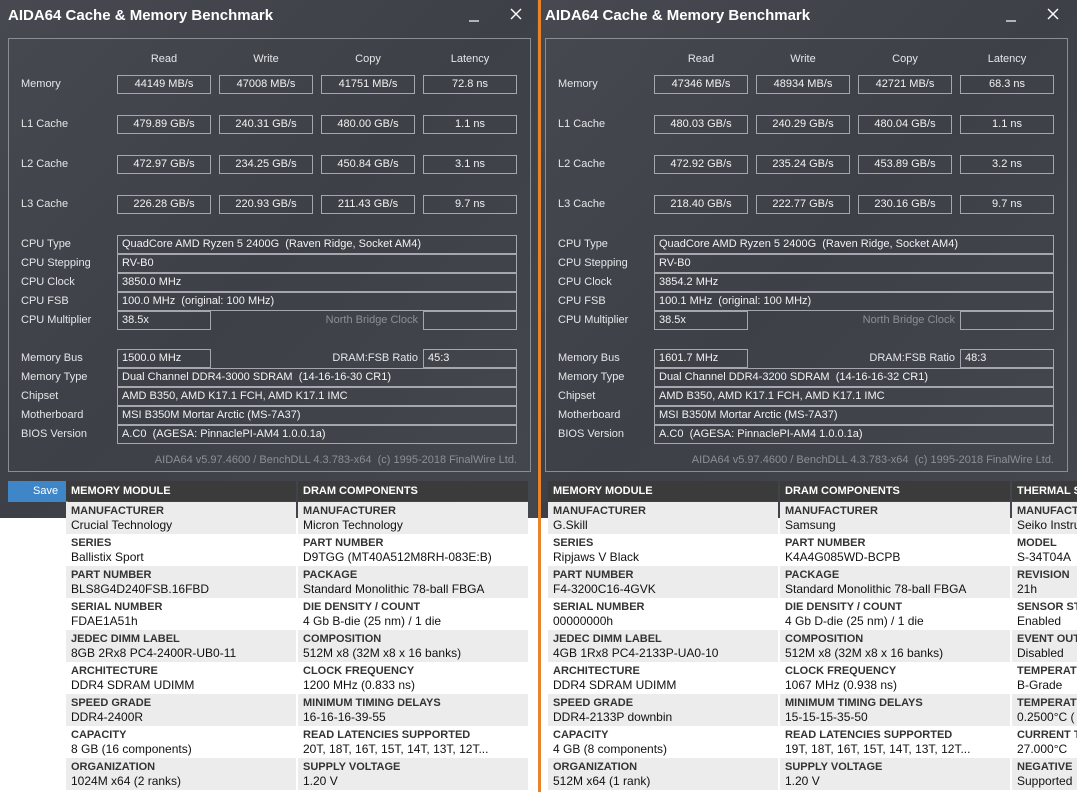  I want to click on bench-value: 211.43 GB/s, so click(368, 204).